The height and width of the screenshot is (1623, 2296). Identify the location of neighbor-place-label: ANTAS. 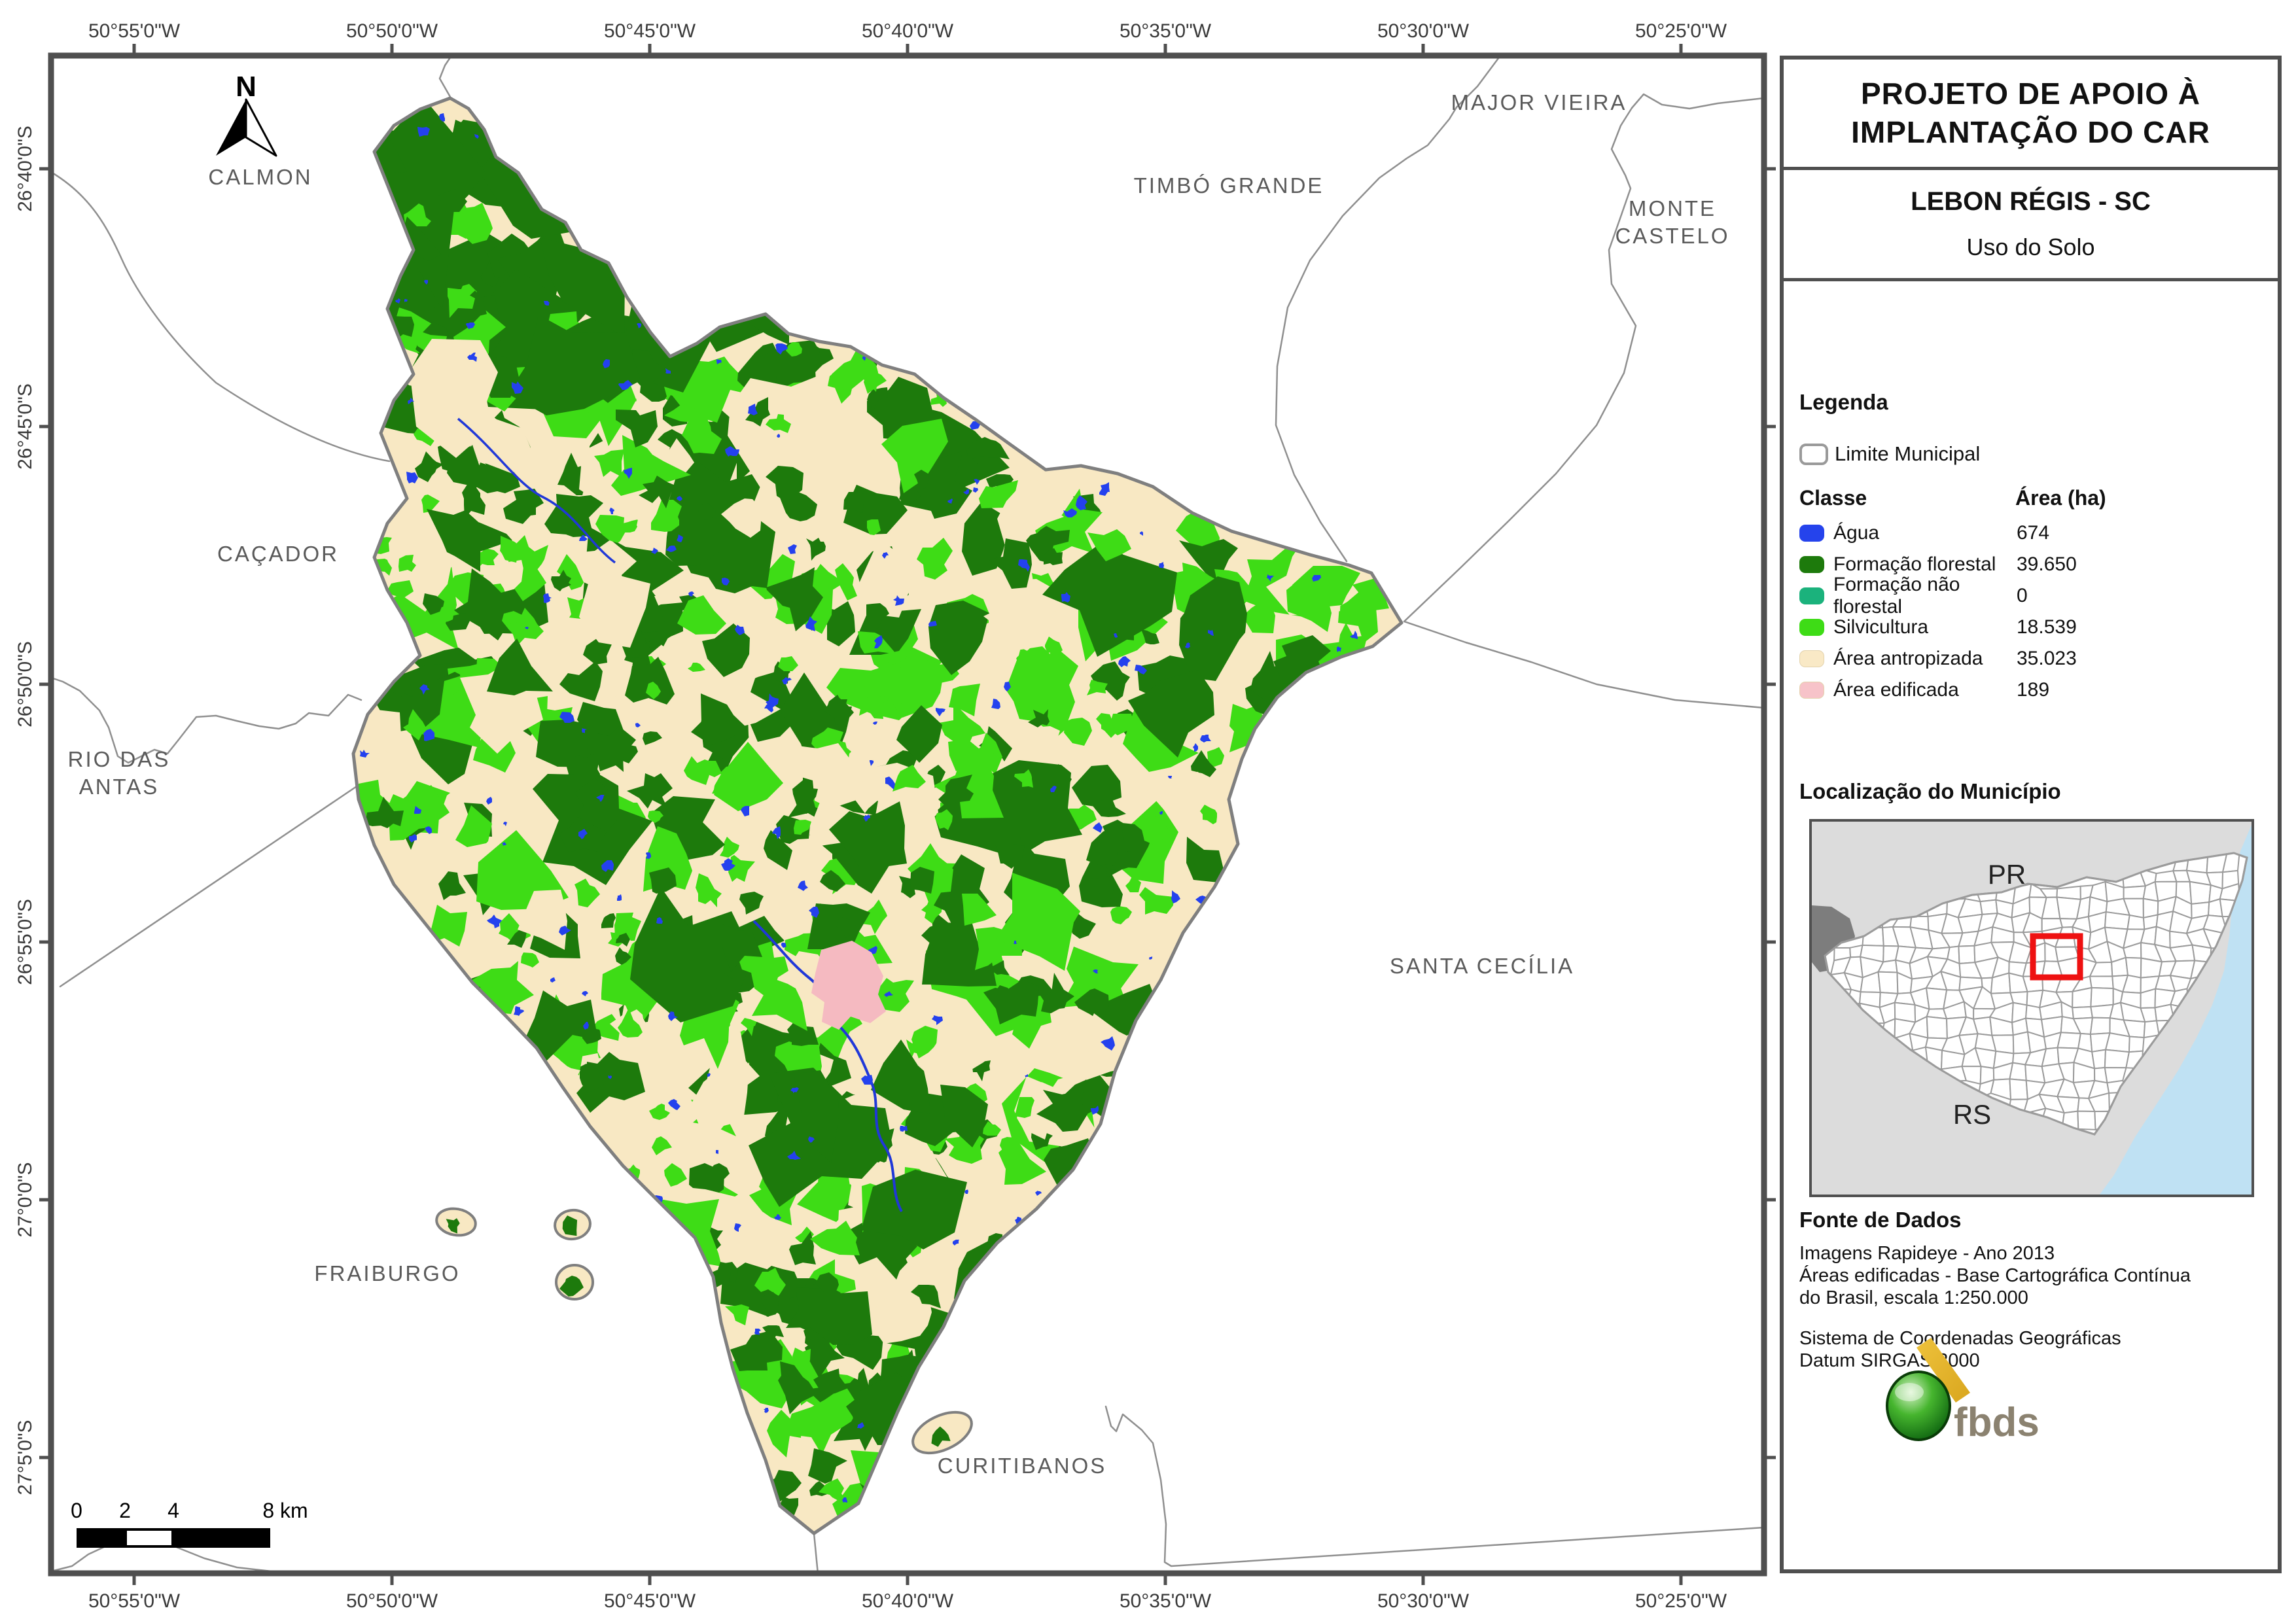
(119, 787).